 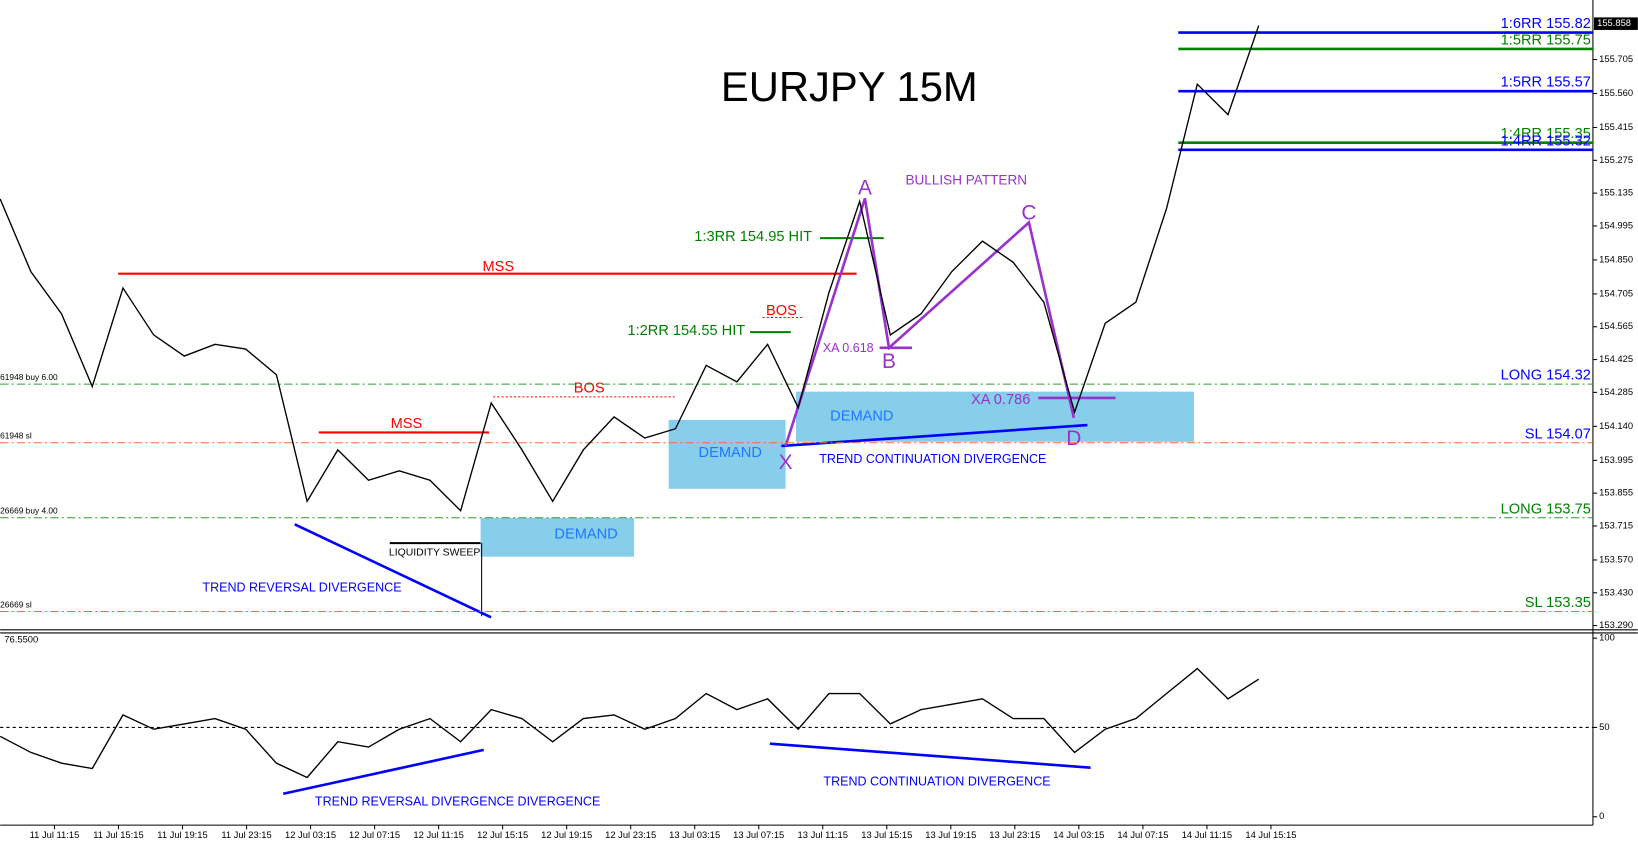 What do you see at coordinates (566, 834) in the screenshot?
I see `x-tick-label: 12 Jul 19:15` at bounding box center [566, 834].